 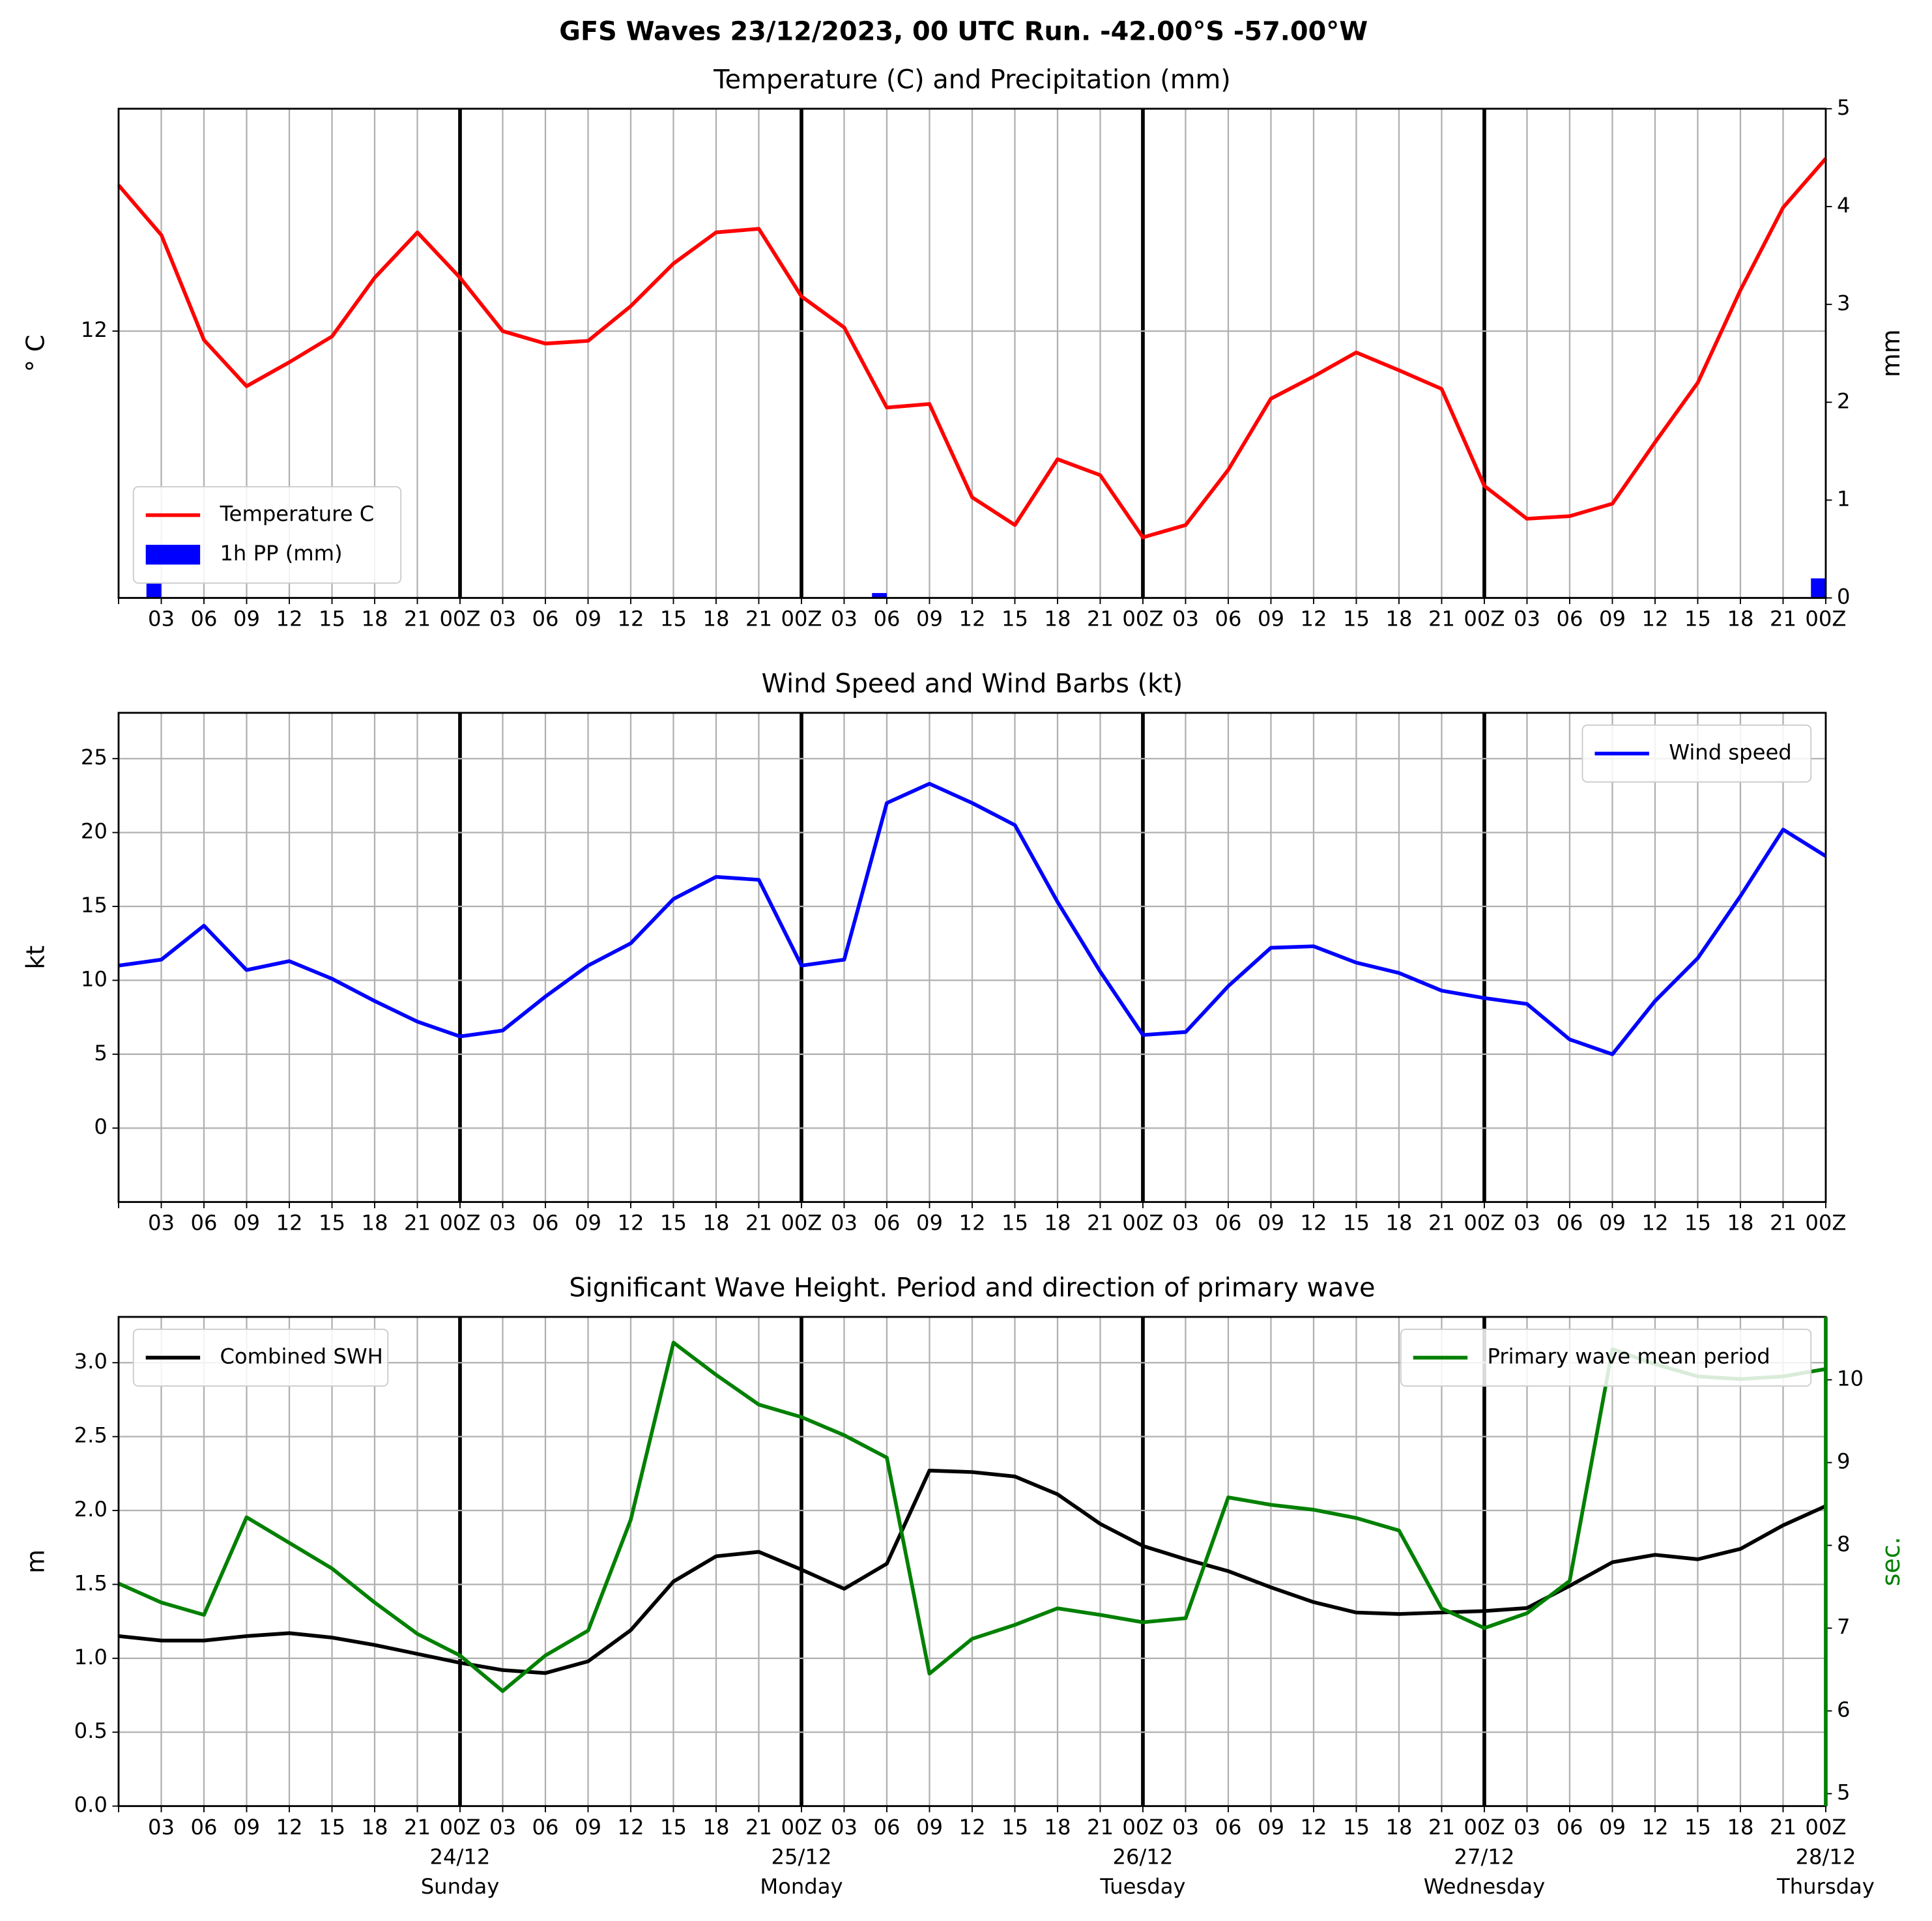 I want to click on y2-tick-label: 10, so click(x=1850, y=1378).